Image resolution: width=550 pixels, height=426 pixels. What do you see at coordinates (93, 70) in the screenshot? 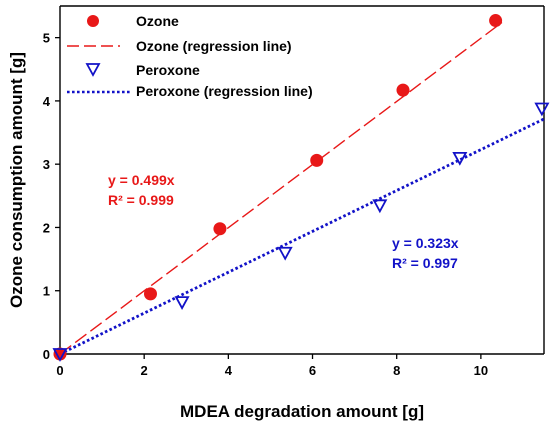
I see `legend-peroxone-marker` at bounding box center [93, 70].